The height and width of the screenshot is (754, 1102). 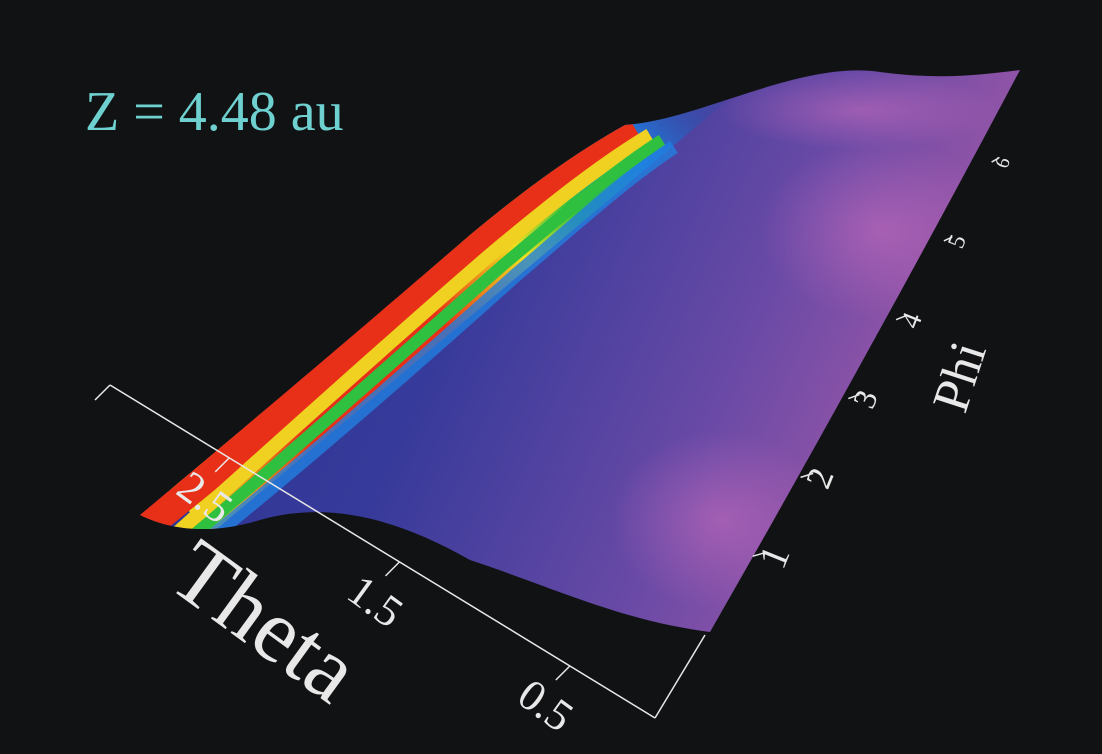 I want to click on y-tick-label: 1, so click(x=773, y=556).